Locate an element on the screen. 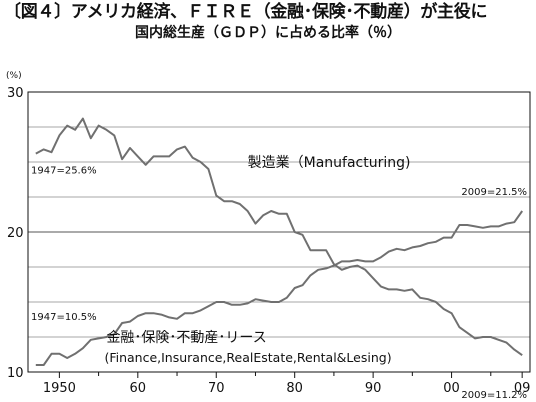 This screenshot has height=402, width=536. y-unit-label: (%) is located at coordinates (14, 76).